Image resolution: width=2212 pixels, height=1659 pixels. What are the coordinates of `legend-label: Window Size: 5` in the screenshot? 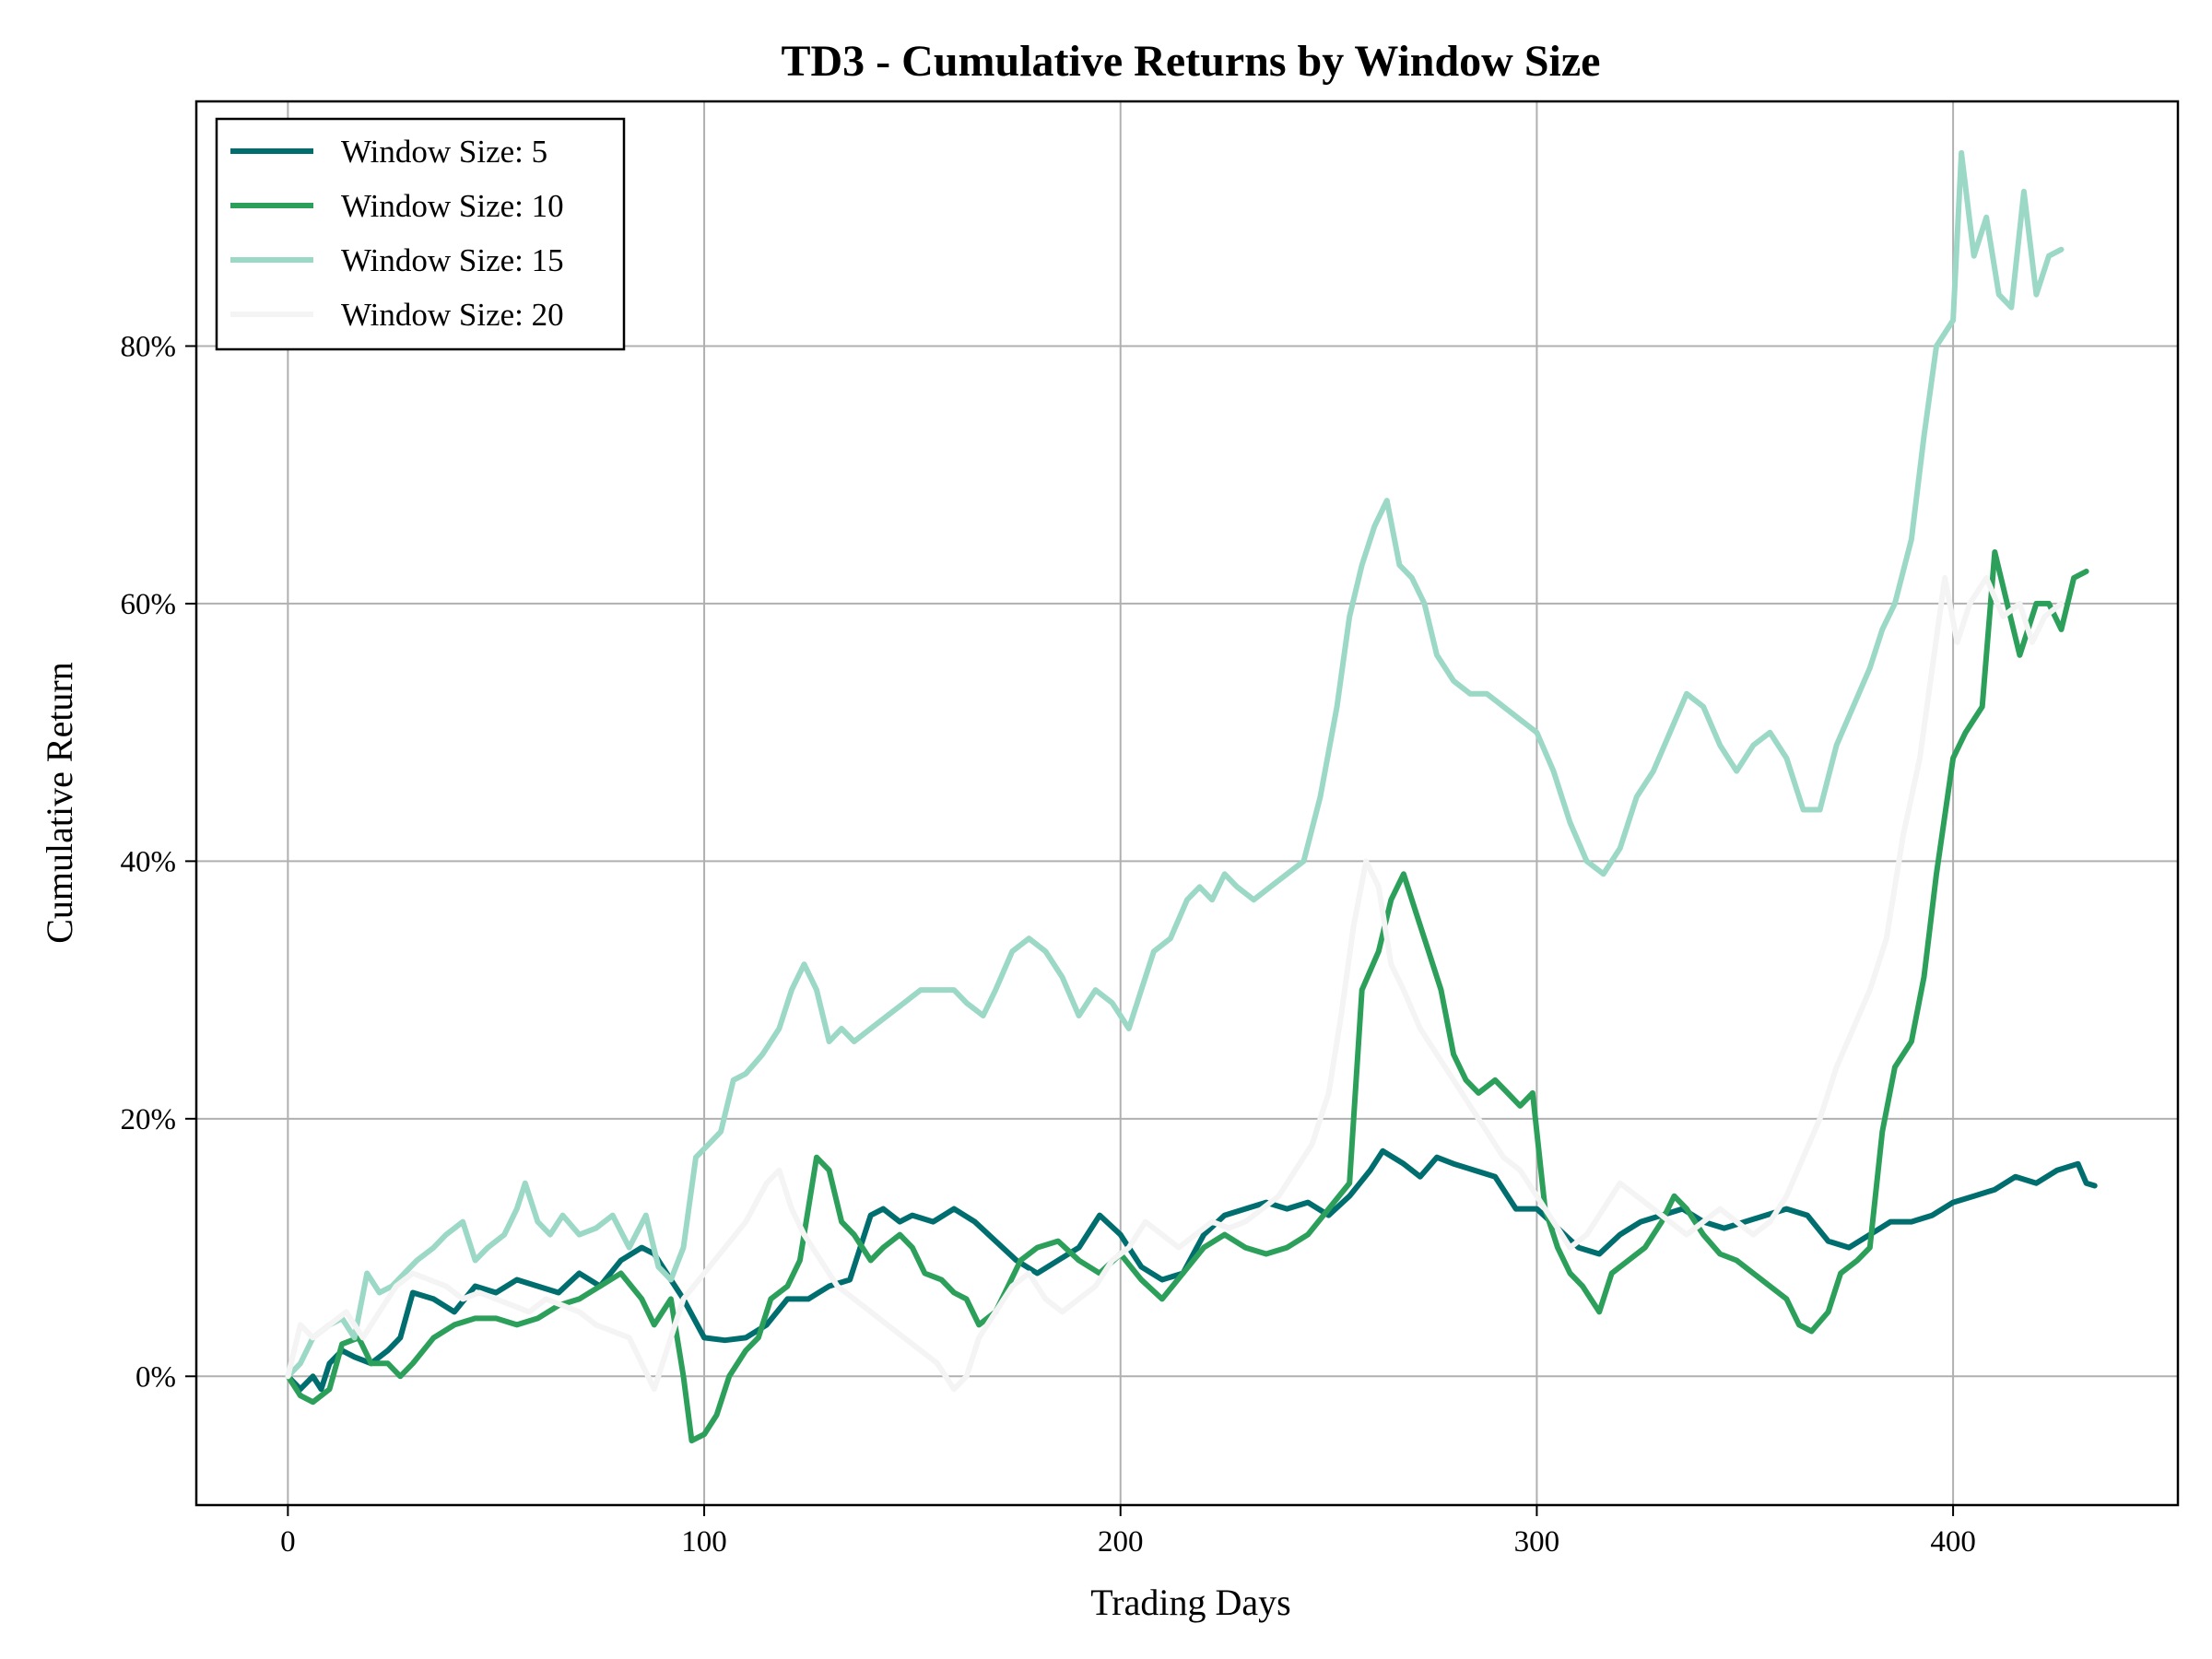 It's located at (444, 152).